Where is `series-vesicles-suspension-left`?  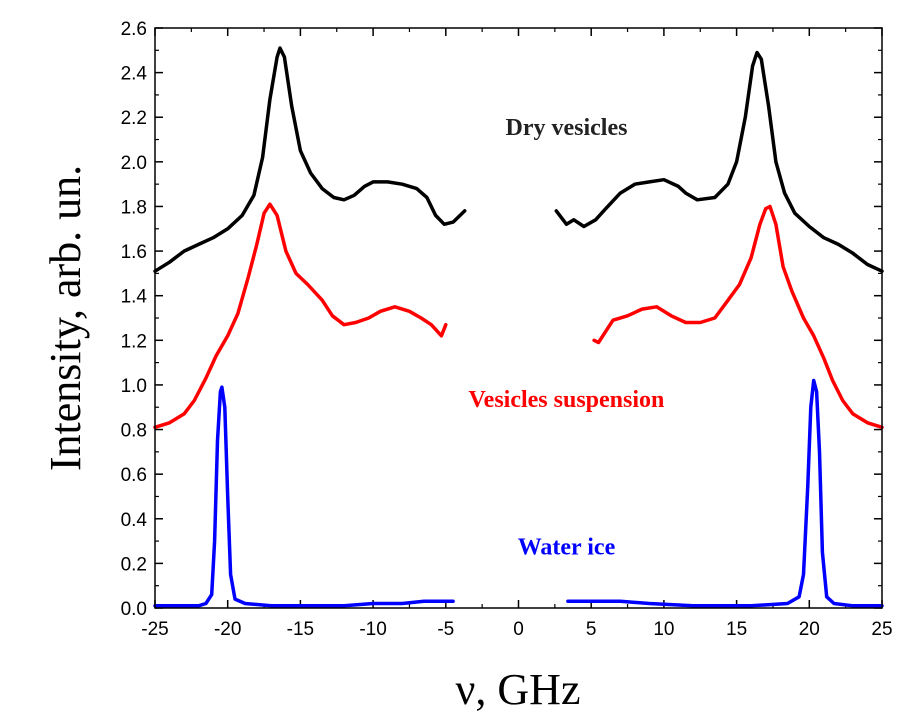 series-vesicles-suspension-left is located at coordinates (300, 316).